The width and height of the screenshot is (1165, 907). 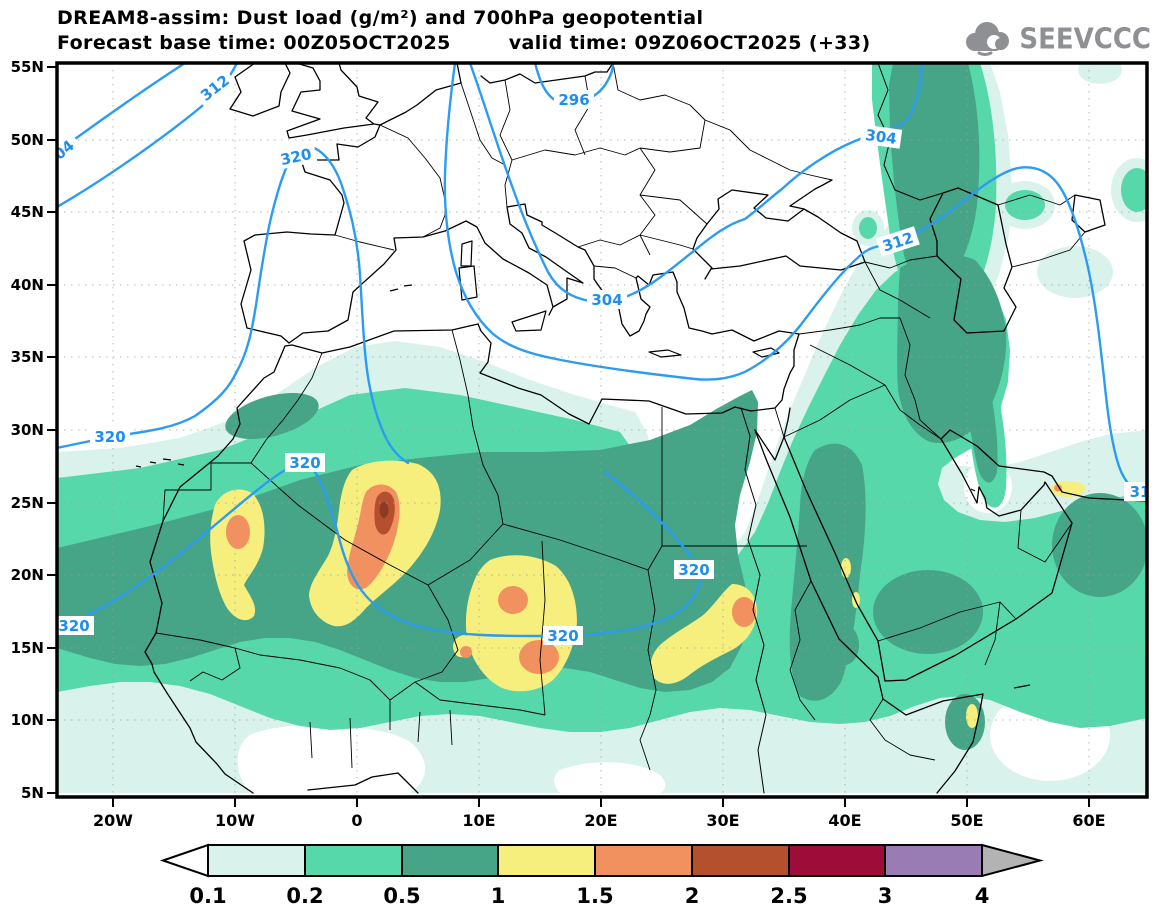 I want to click on lon-label: 20W, so click(x=113, y=820).